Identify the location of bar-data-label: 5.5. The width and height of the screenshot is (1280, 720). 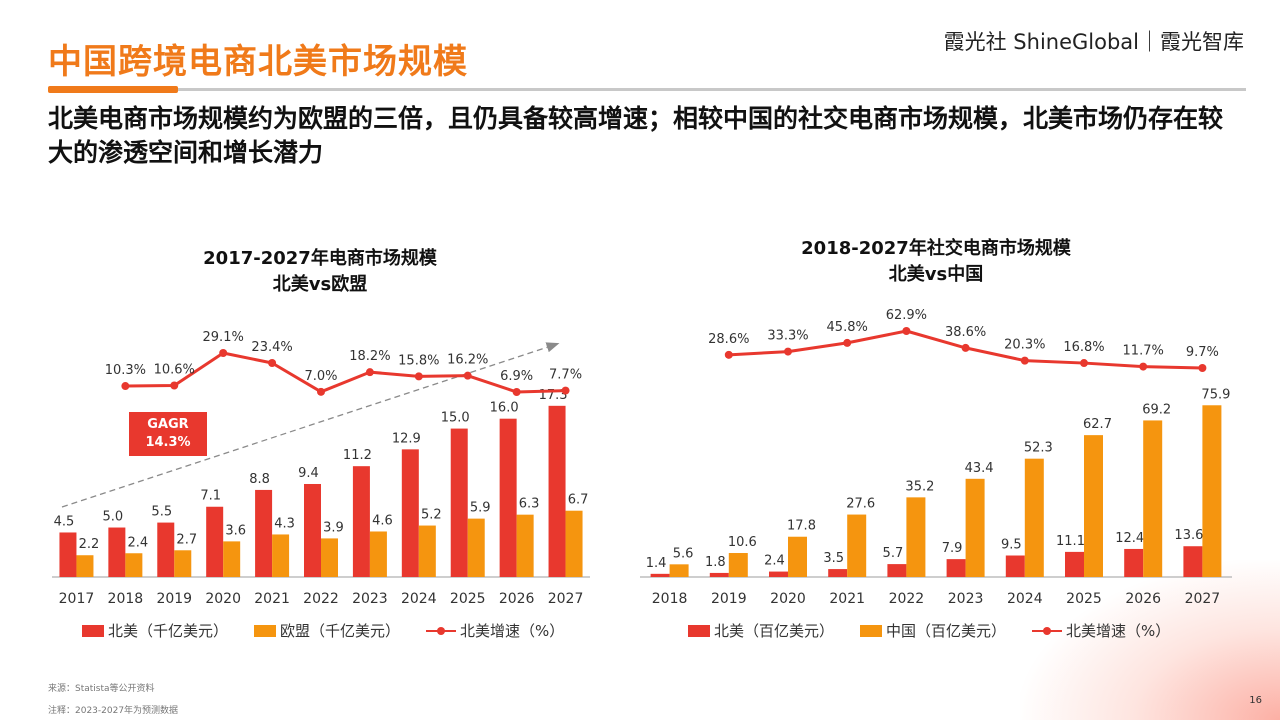
(161, 512).